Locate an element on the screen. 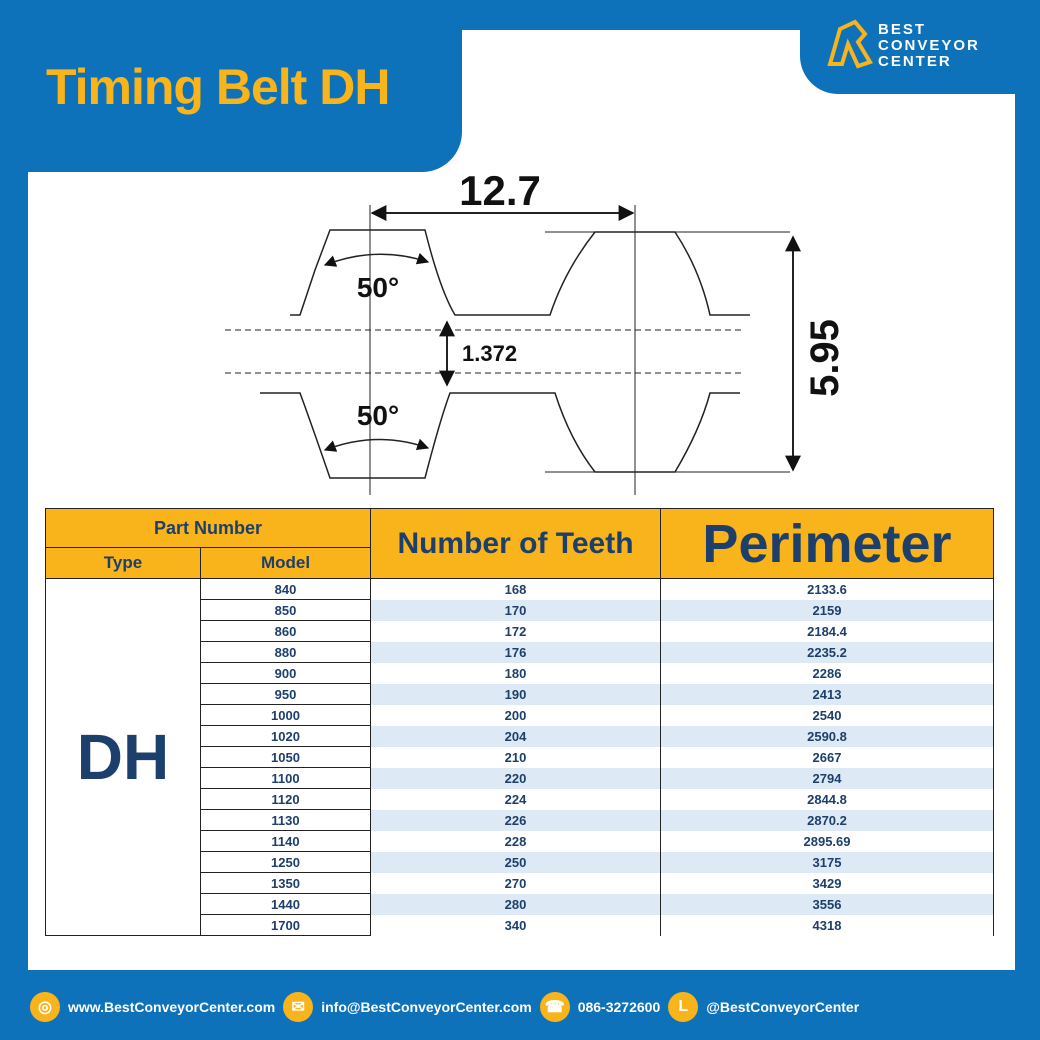 The width and height of the screenshot is (1040, 1040). perimeter-cell: 3175 is located at coordinates (827, 862).